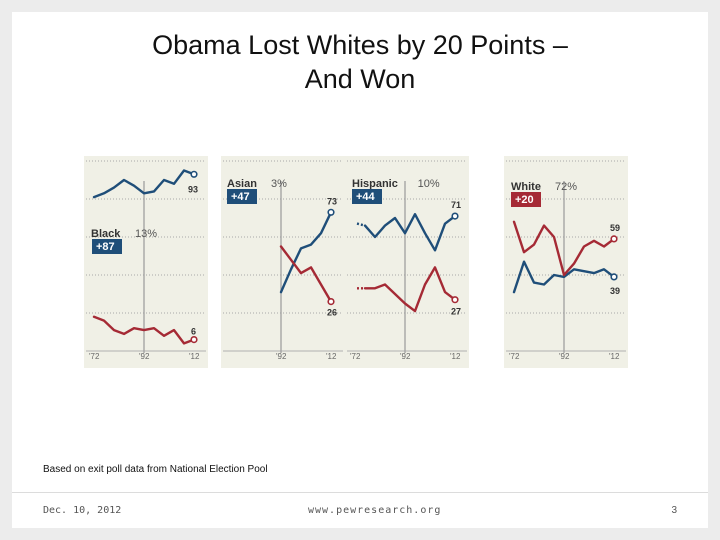 The height and width of the screenshot is (540, 720). Describe the element at coordinates (193, 332) in the screenshot. I see `end-value-label: 6` at that location.